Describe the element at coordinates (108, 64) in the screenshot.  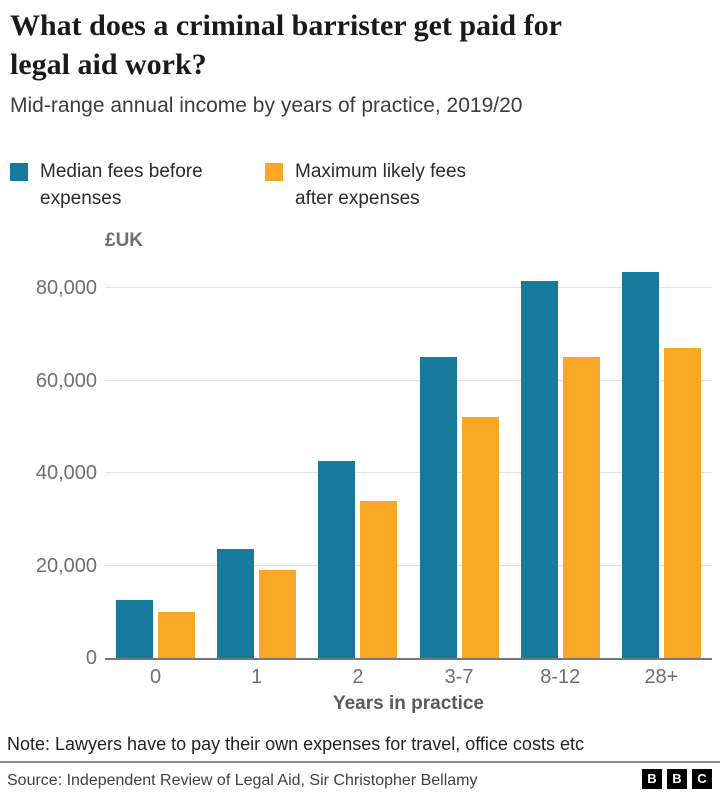
I see `page-title-line2: legal aid work?` at that location.